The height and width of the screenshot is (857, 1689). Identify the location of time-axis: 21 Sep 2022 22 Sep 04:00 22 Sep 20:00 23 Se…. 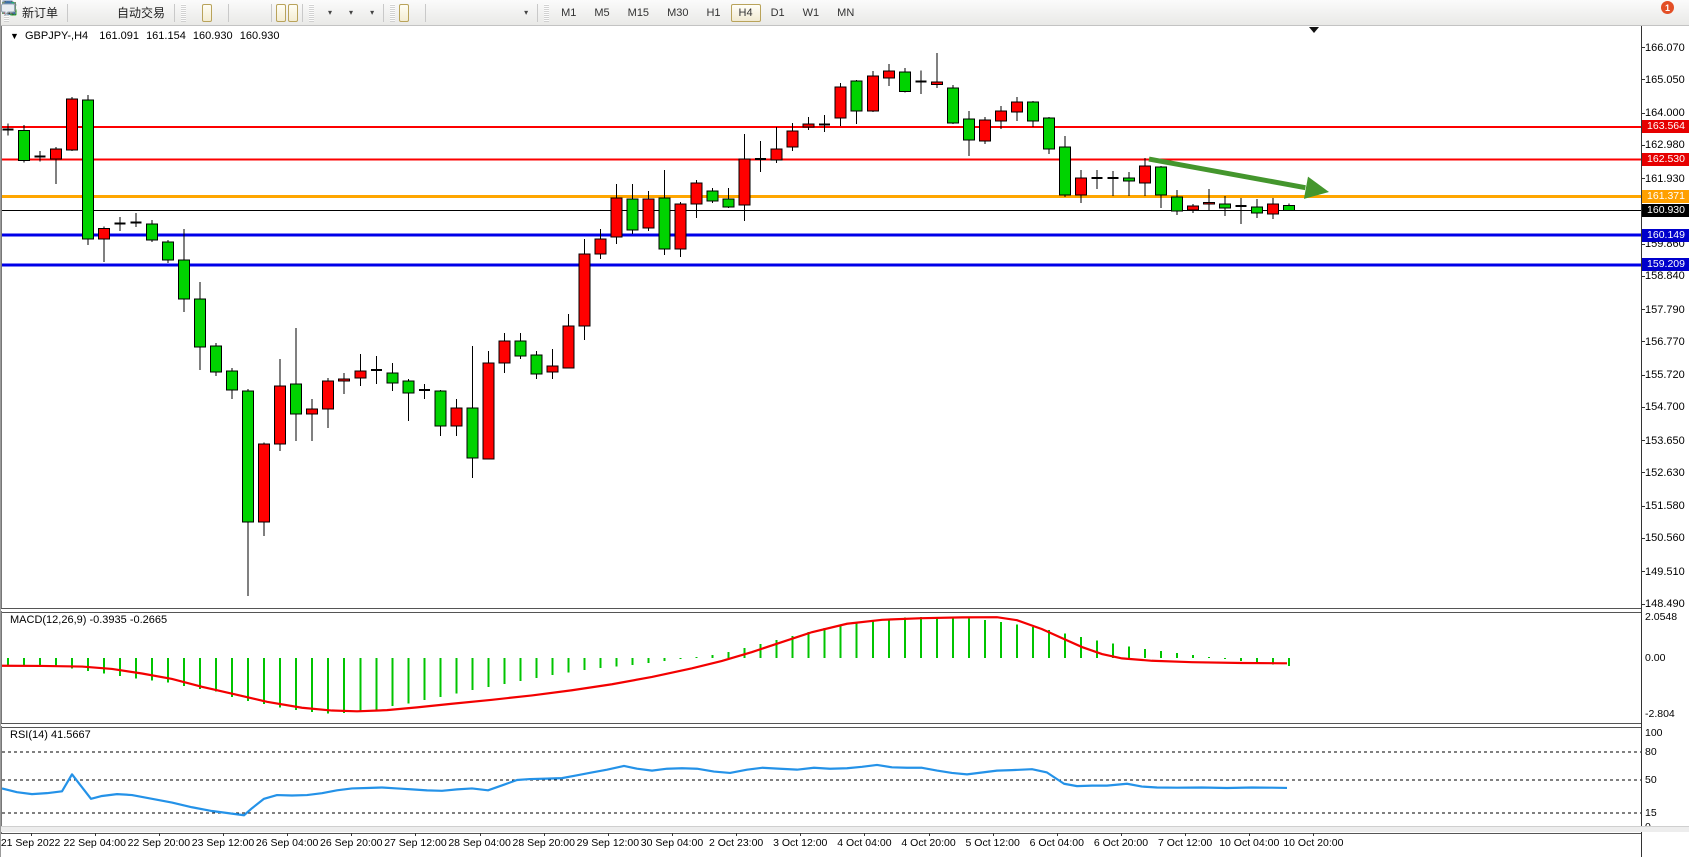
(821, 842).